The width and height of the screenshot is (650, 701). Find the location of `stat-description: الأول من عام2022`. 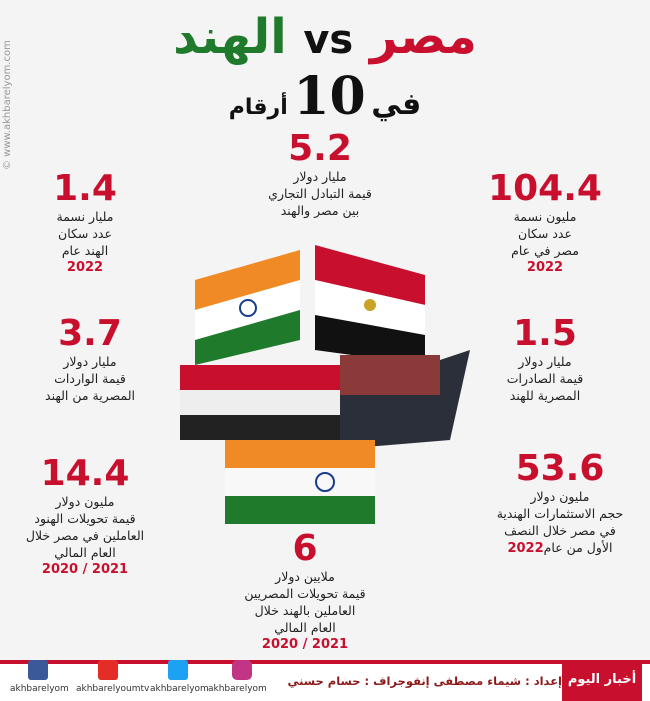

stat-description: الأول من عام2022 is located at coordinates (550, 548).